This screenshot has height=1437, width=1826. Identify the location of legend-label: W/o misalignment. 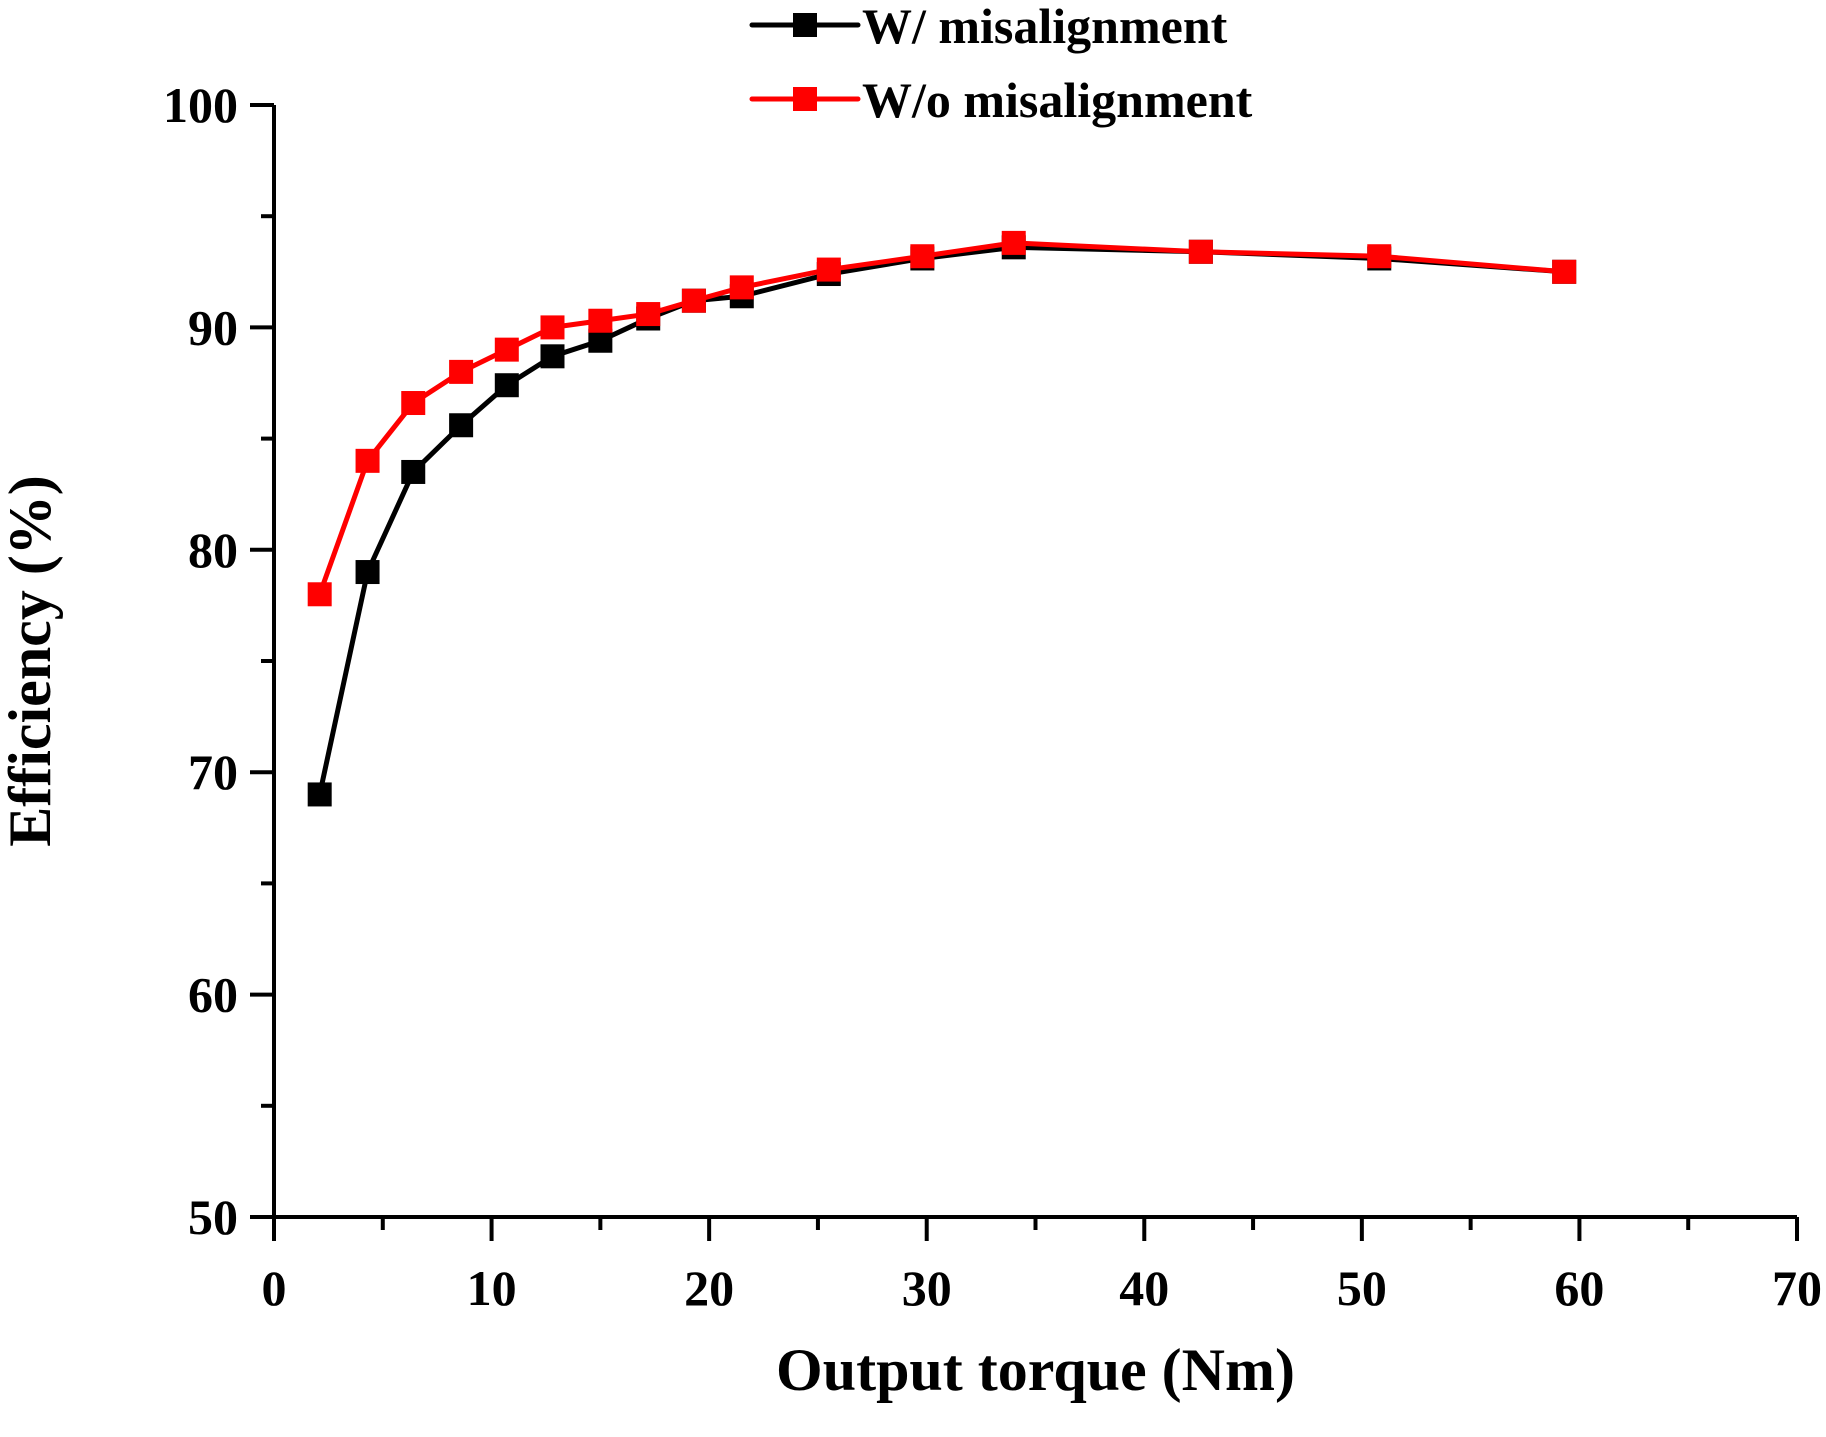
(1057, 100).